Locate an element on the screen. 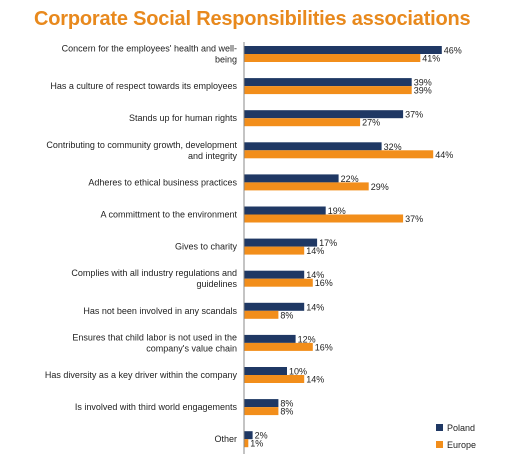 Image resolution: width=519 pixels, height=471 pixels. value-label-europe-13: 1% is located at coordinates (256, 444).